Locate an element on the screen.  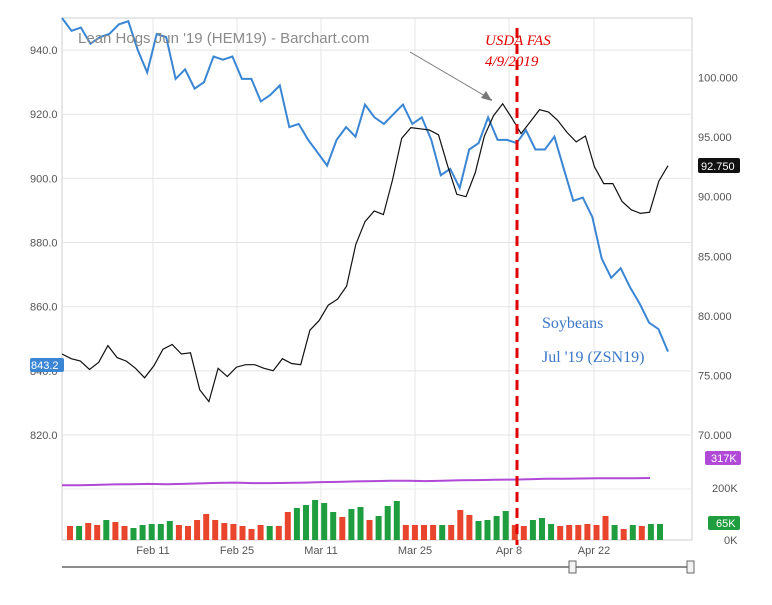
left-axis-tick: 820.0 is located at coordinates (44, 436).